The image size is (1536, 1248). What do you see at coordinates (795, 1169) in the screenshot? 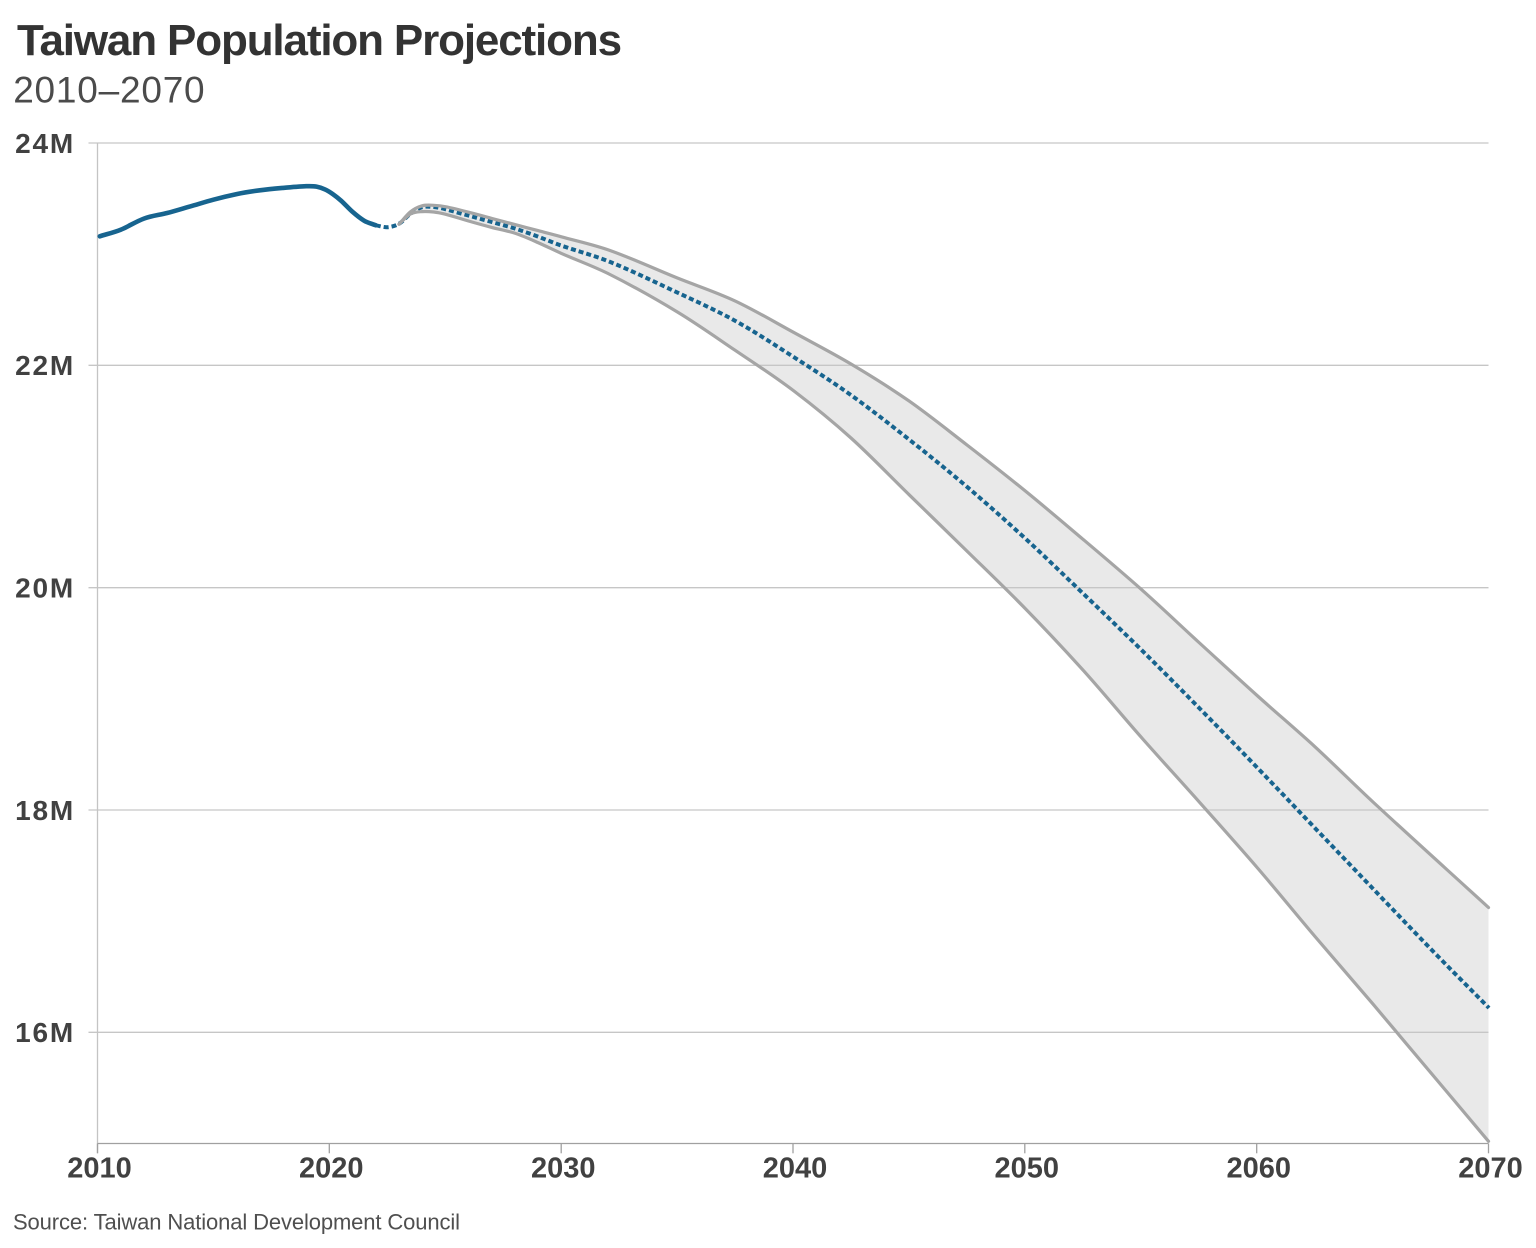
I see `svg-text: 2040` at bounding box center [795, 1169].